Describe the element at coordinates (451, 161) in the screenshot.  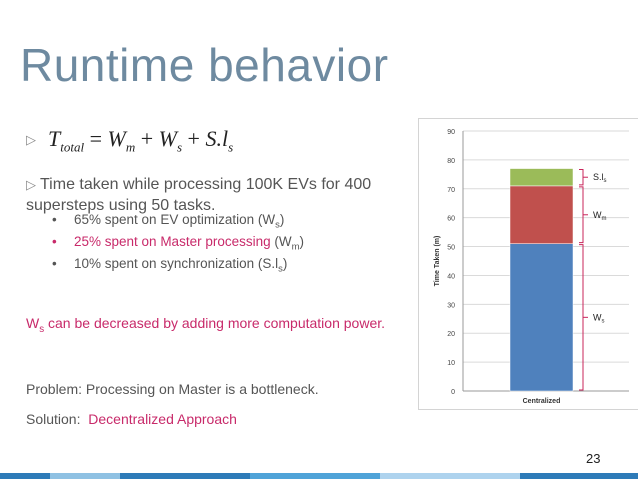
I see `y-tick-label: 80` at that location.